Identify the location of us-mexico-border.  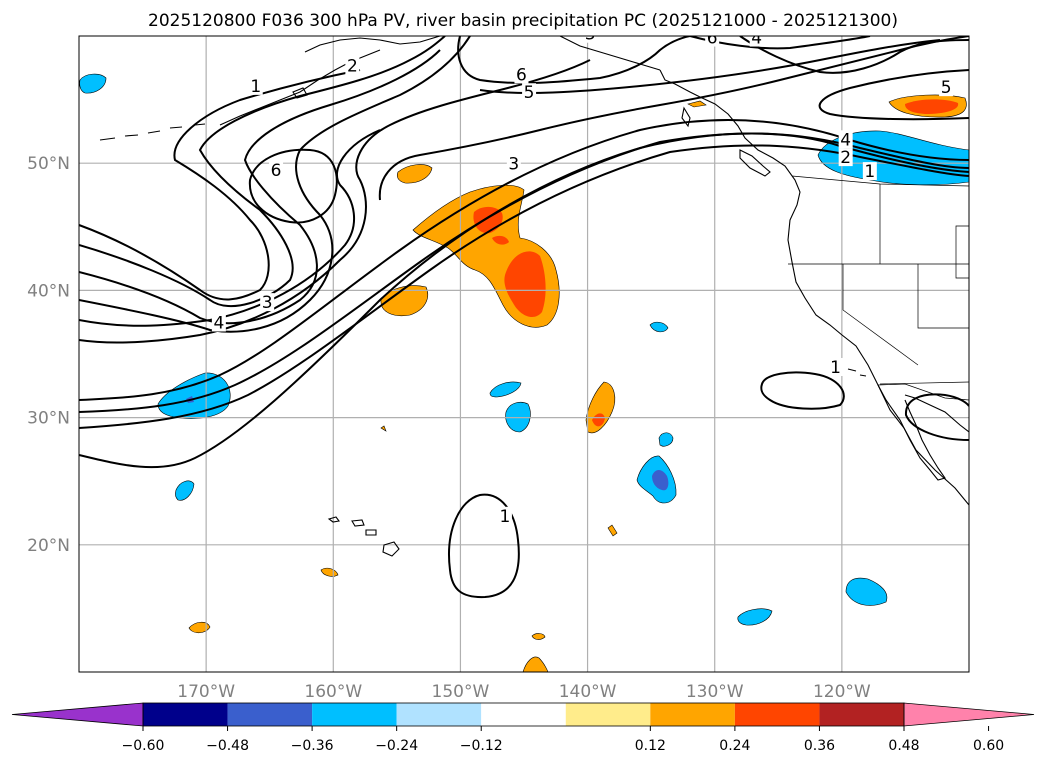
(923, 392).